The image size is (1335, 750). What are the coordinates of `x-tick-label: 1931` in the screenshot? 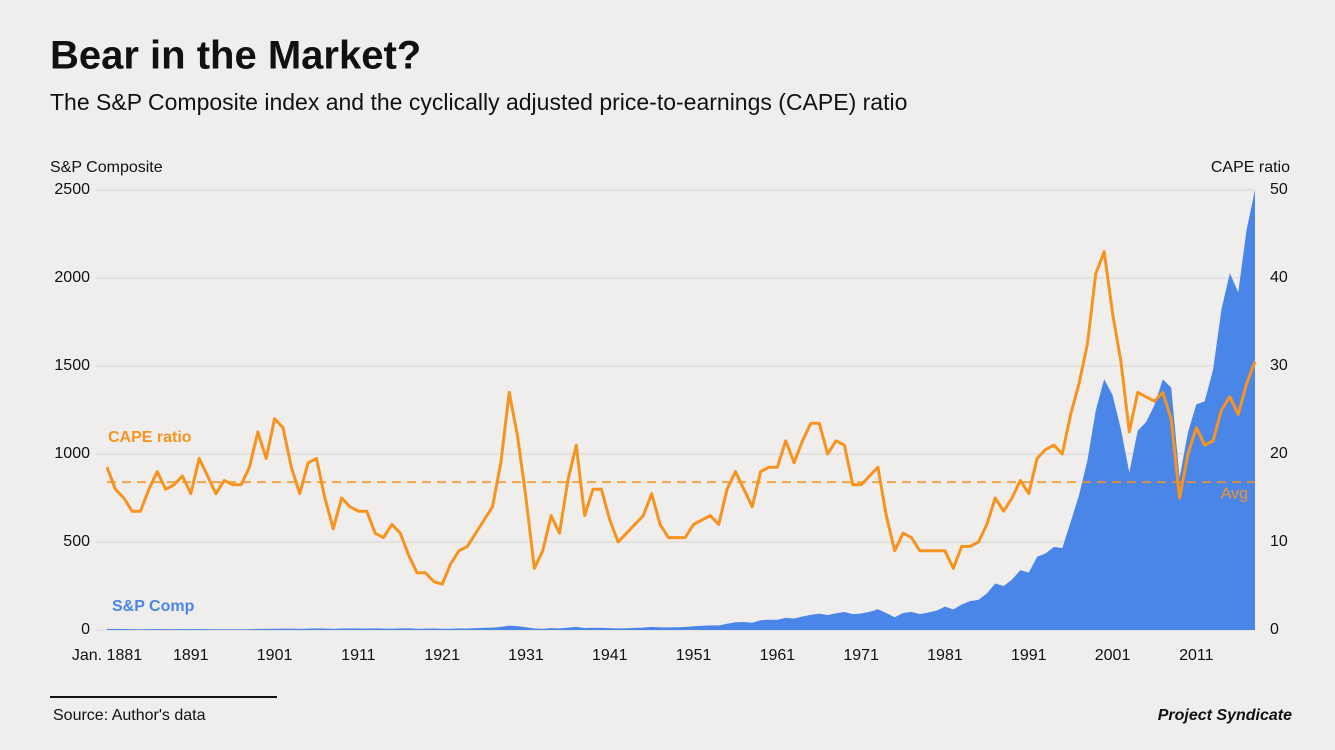 It's located at (526, 655).